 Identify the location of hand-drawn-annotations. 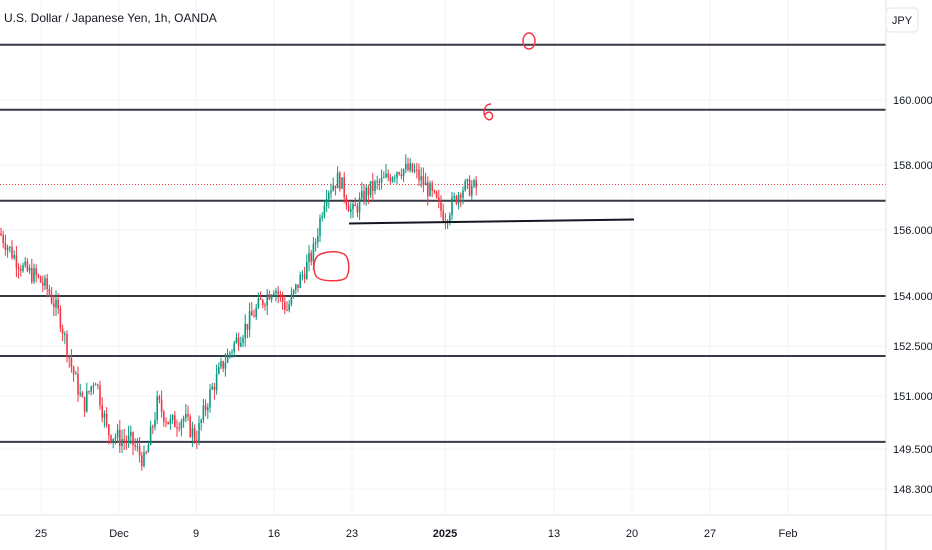
(424, 157).